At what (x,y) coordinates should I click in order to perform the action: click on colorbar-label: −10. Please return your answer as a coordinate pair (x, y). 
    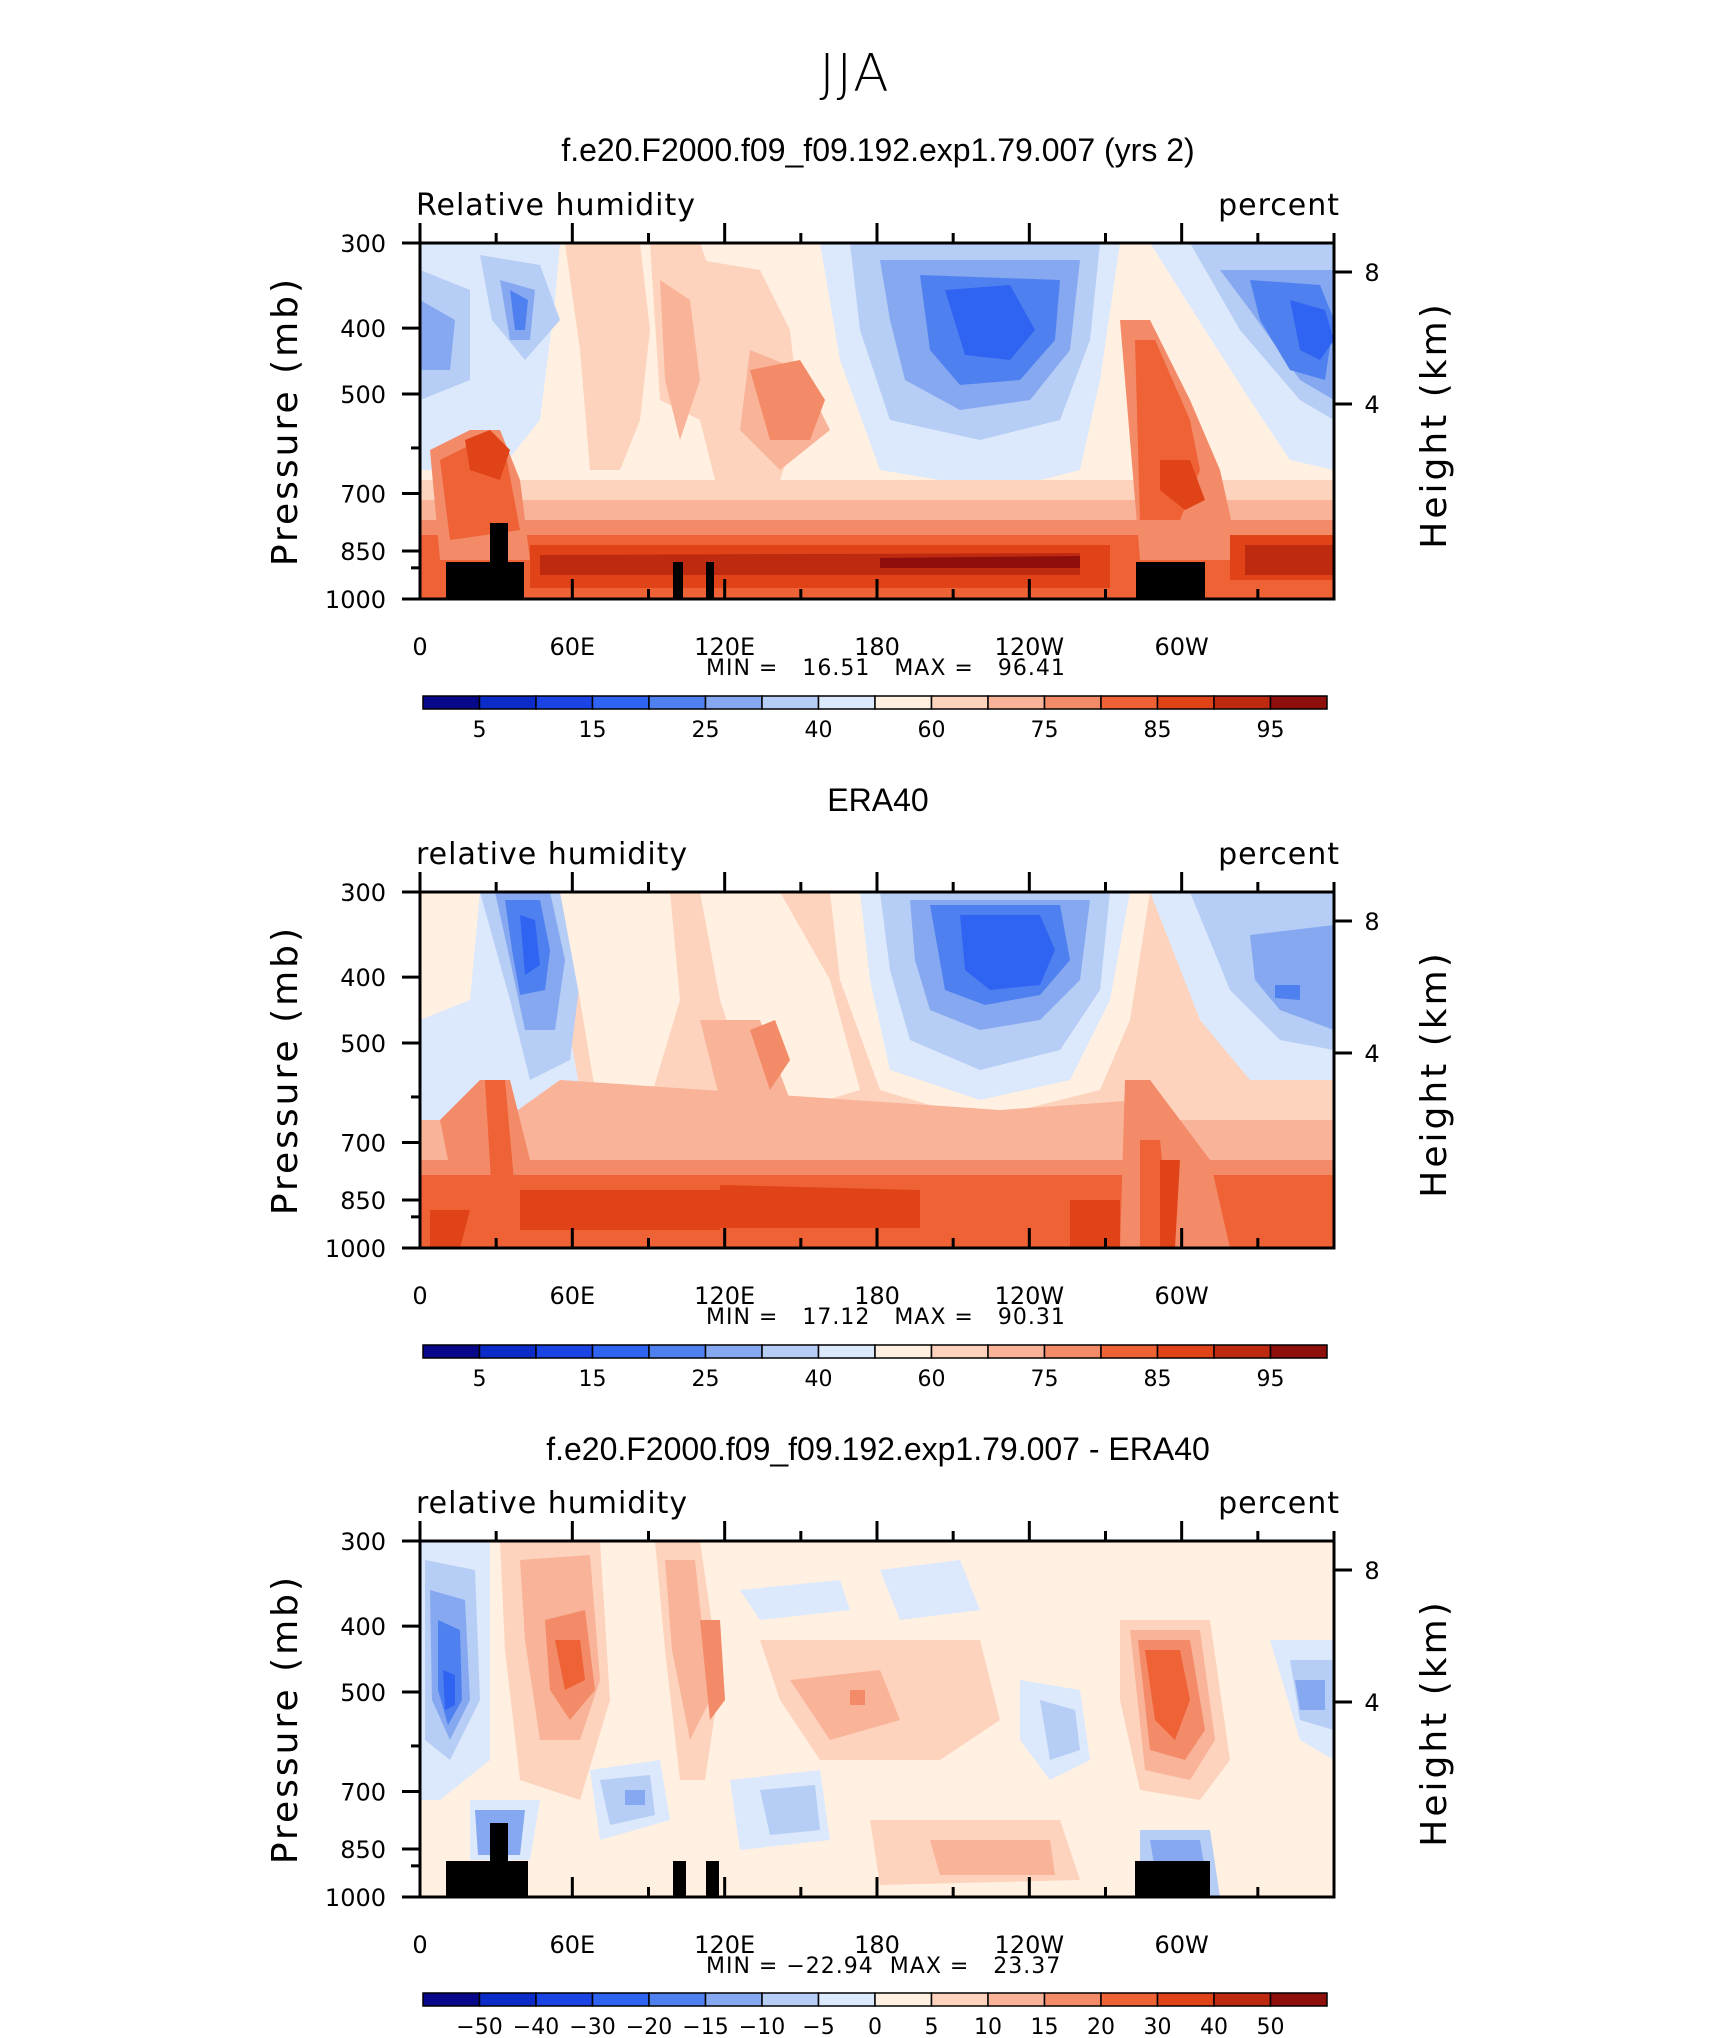
    Looking at the image, I should click on (762, 2025).